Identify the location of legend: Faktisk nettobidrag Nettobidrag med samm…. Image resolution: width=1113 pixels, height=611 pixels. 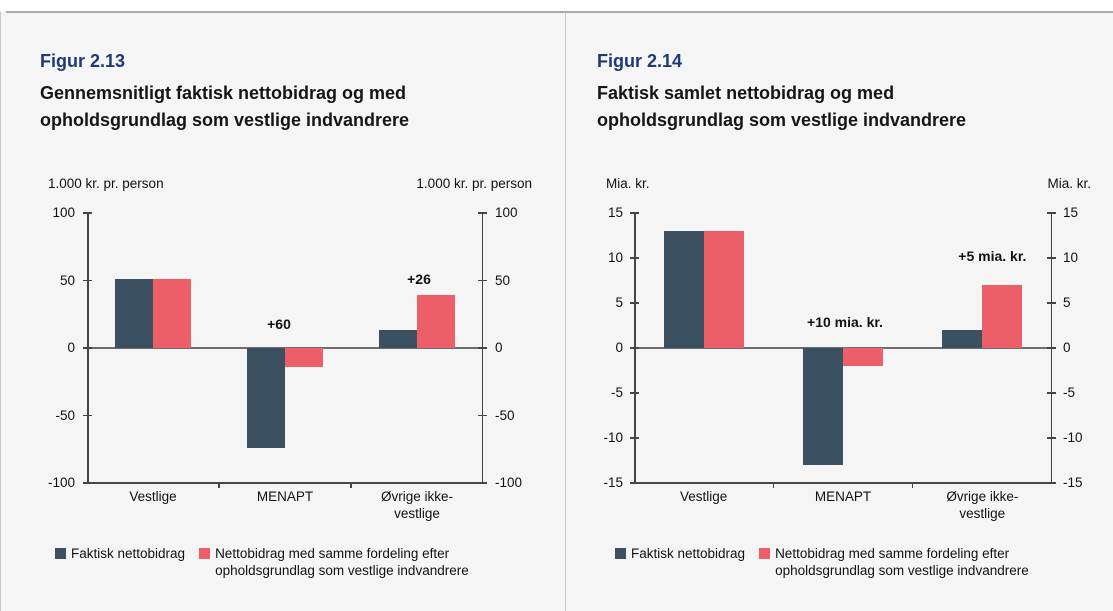
(822, 562).